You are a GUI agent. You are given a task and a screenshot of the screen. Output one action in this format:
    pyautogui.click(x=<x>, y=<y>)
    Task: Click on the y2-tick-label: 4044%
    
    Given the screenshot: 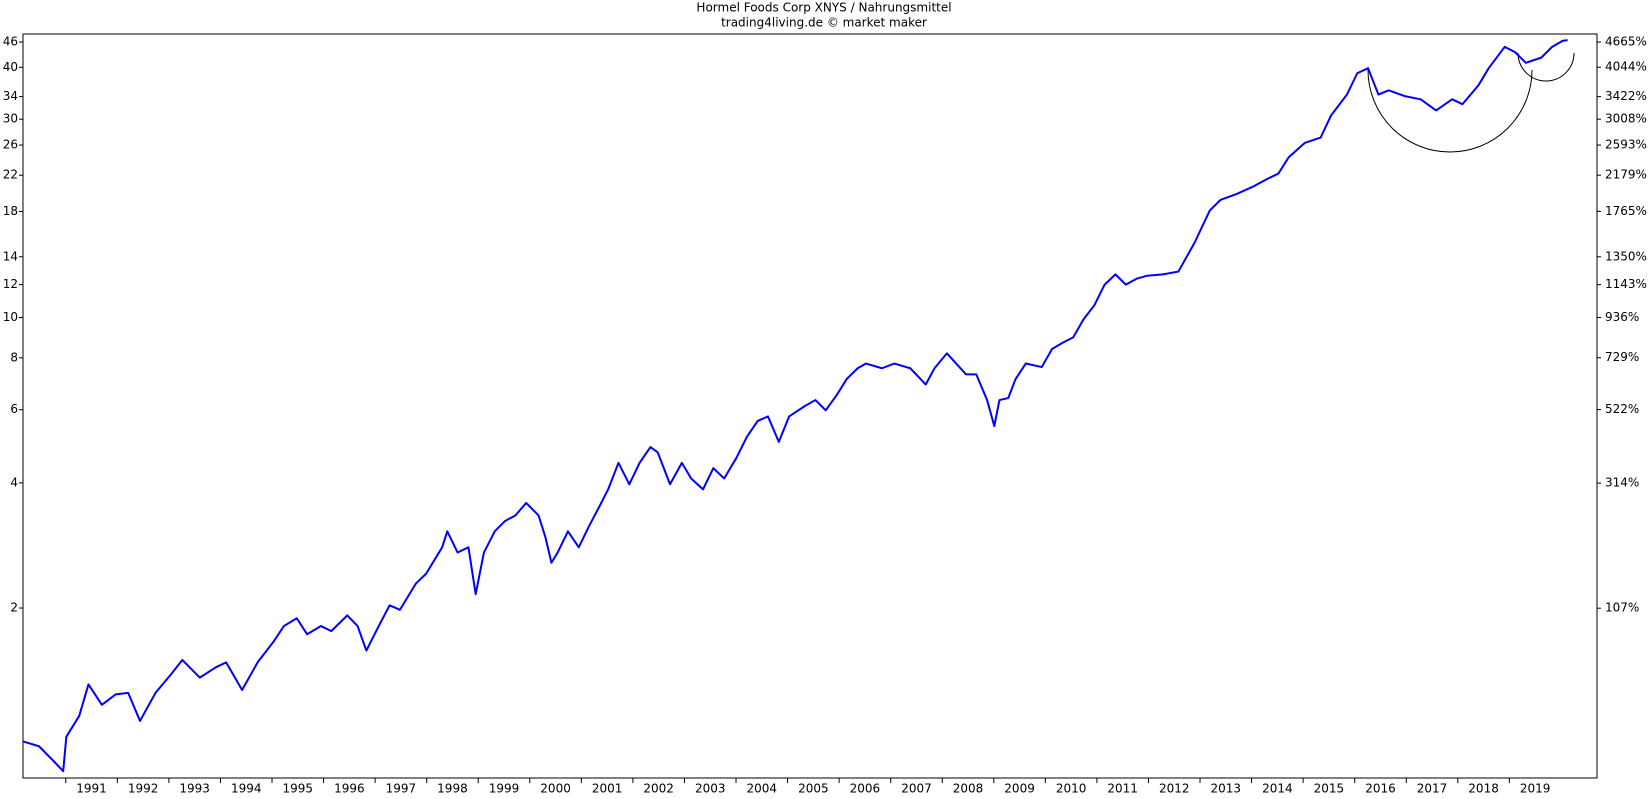 What is the action you would take?
    pyautogui.click(x=1626, y=67)
    